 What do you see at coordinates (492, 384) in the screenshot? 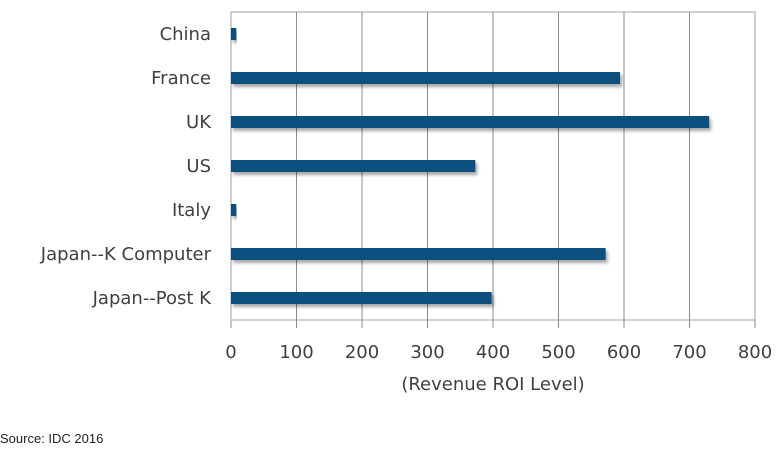
I see `x-axis-title: (Revenue ROI Level)` at bounding box center [492, 384].